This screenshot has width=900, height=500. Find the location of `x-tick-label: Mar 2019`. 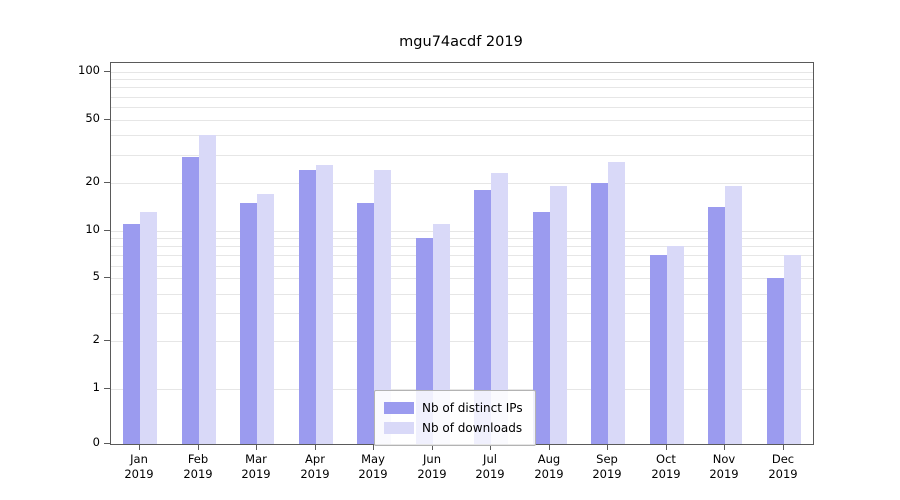

x-tick-label: Mar 2019 is located at coordinates (256, 466).